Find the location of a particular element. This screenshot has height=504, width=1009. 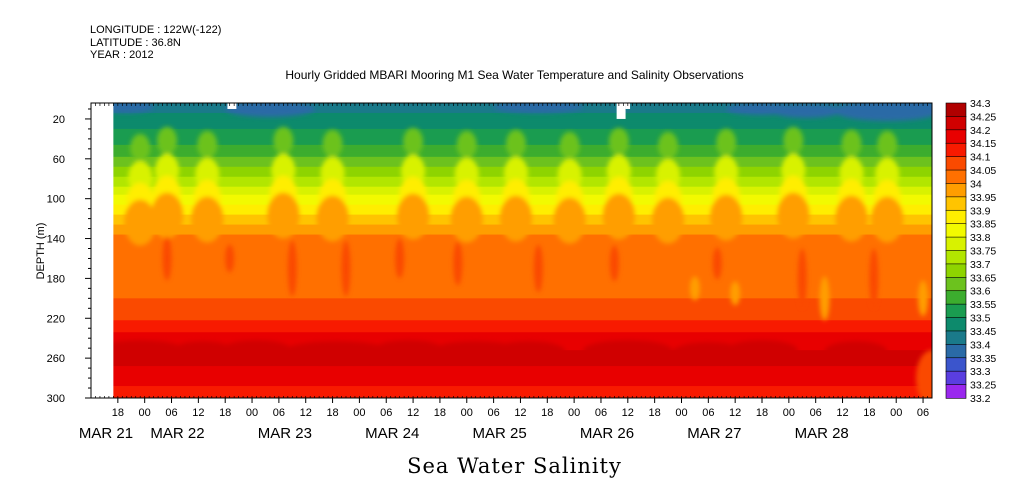

x-day-label: MAR 21 is located at coordinates (106, 433).